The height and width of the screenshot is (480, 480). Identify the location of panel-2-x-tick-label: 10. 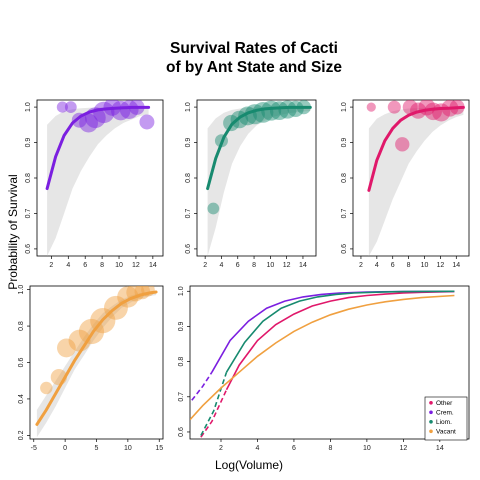
(270, 265).